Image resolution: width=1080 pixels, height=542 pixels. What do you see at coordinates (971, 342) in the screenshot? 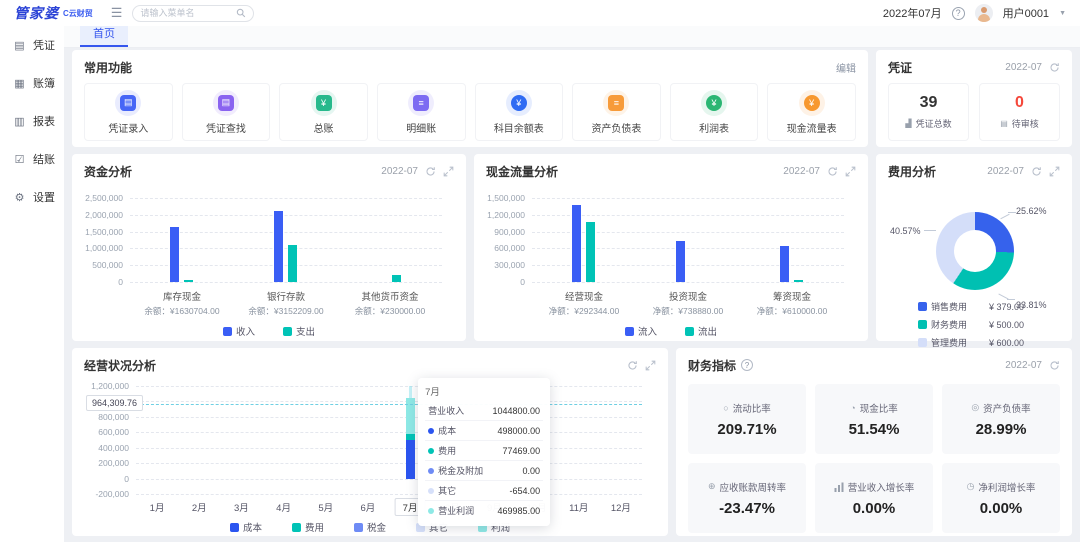
I see `donut-legend-item-管理费用: 管理费用 ¥ 600.00` at bounding box center [971, 342].